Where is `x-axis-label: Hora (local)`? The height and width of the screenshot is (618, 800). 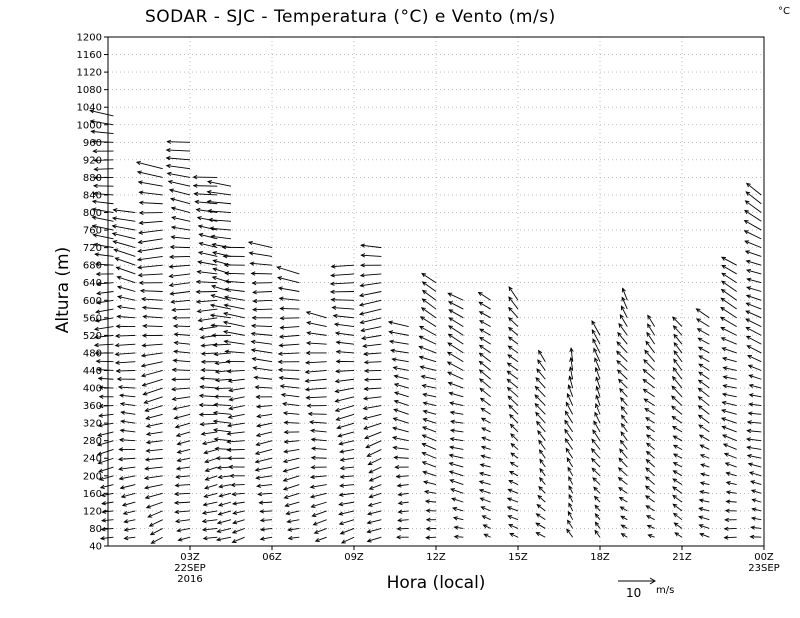
x-axis-label: Hora (local) is located at coordinates (436, 583).